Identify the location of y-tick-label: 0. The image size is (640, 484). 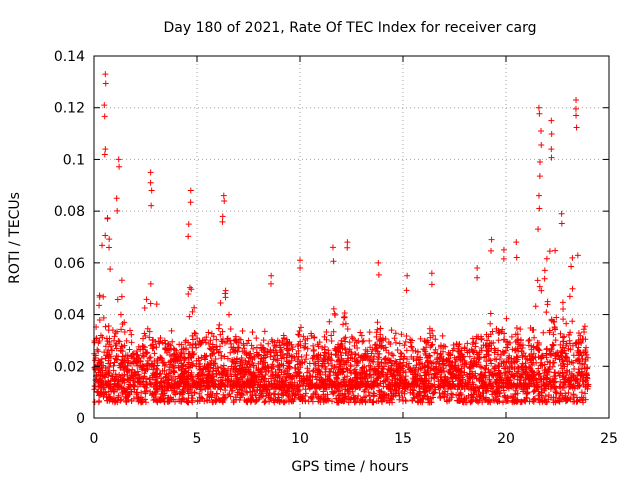
(80, 419).